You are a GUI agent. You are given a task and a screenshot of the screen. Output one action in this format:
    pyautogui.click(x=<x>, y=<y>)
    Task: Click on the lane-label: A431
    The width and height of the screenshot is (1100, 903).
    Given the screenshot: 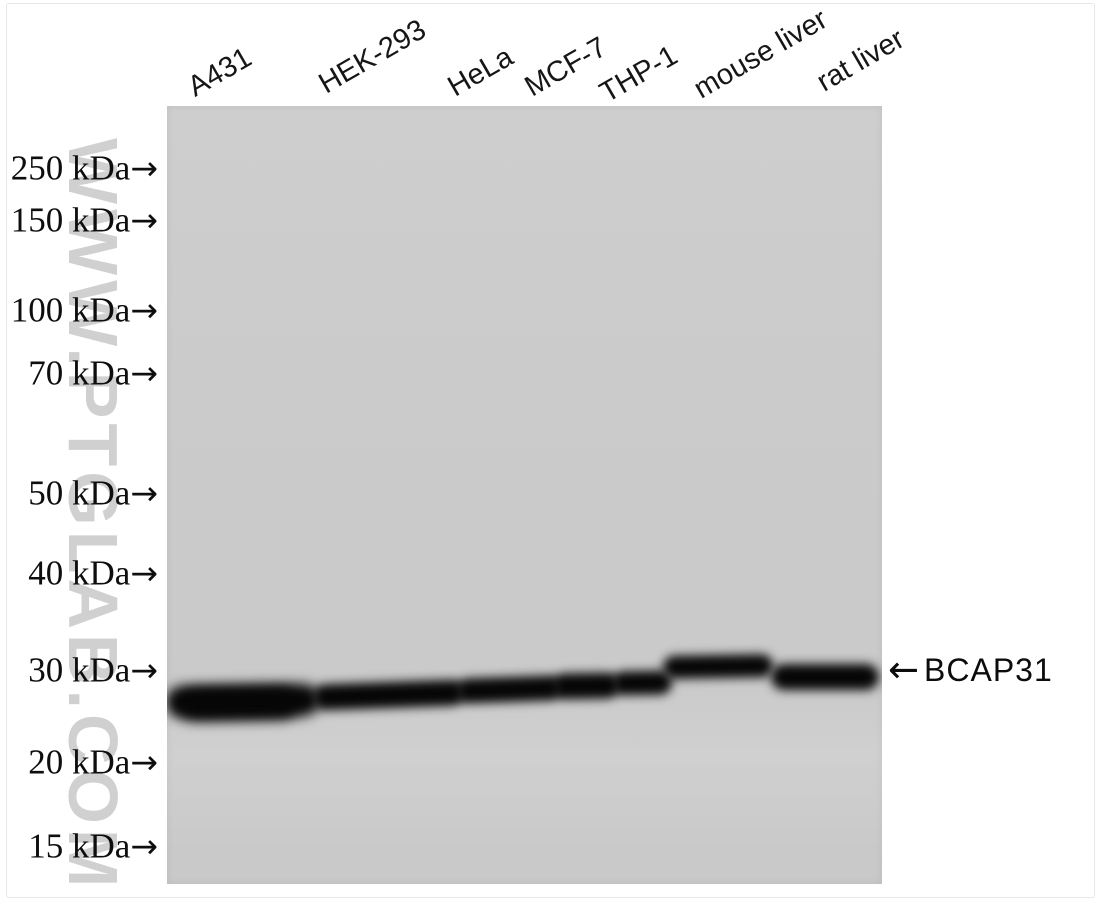 What is the action you would take?
    pyautogui.click(x=220, y=72)
    